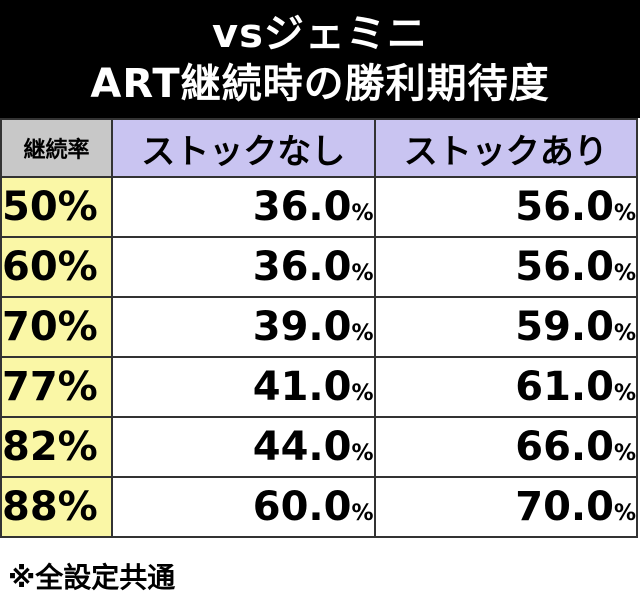  I want to click on table-row: 88% 60.0% 70.0%, so click(319, 507).